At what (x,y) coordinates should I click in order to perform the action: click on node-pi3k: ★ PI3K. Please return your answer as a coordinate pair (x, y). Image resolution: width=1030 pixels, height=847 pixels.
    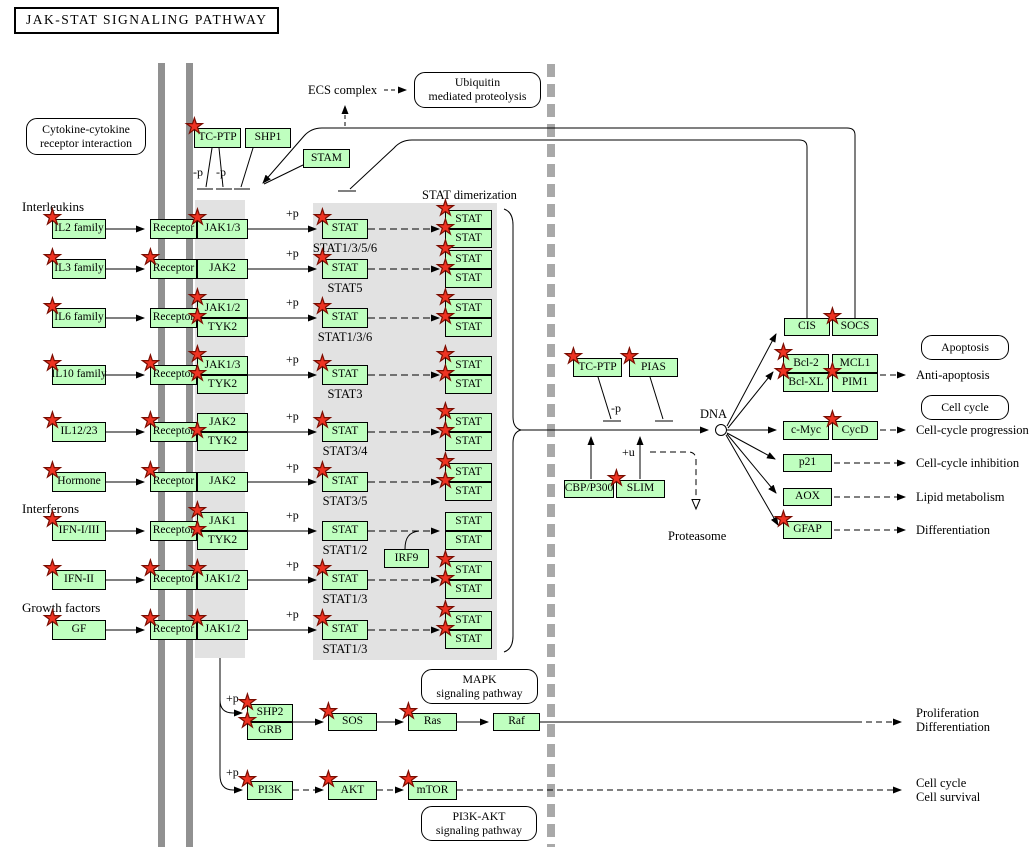
    Looking at the image, I should click on (265, 784).